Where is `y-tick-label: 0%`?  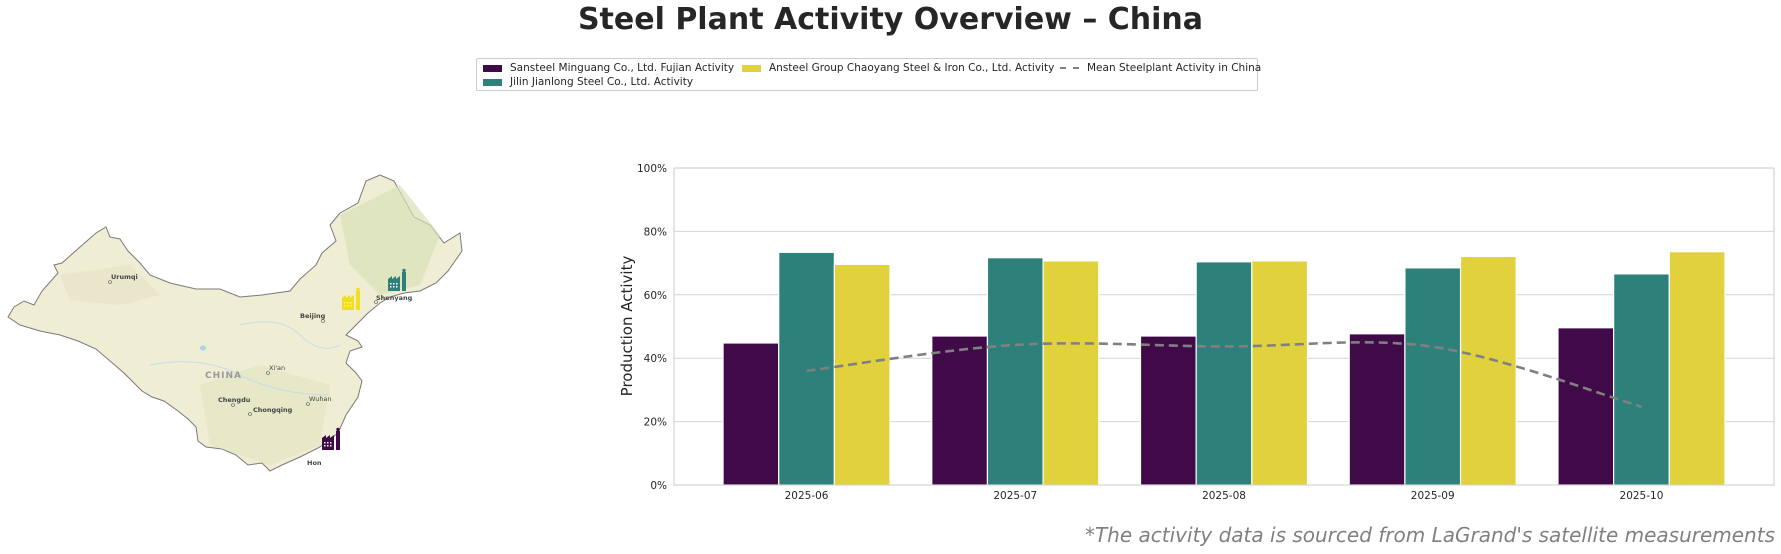 y-tick-label: 0% is located at coordinates (658, 486).